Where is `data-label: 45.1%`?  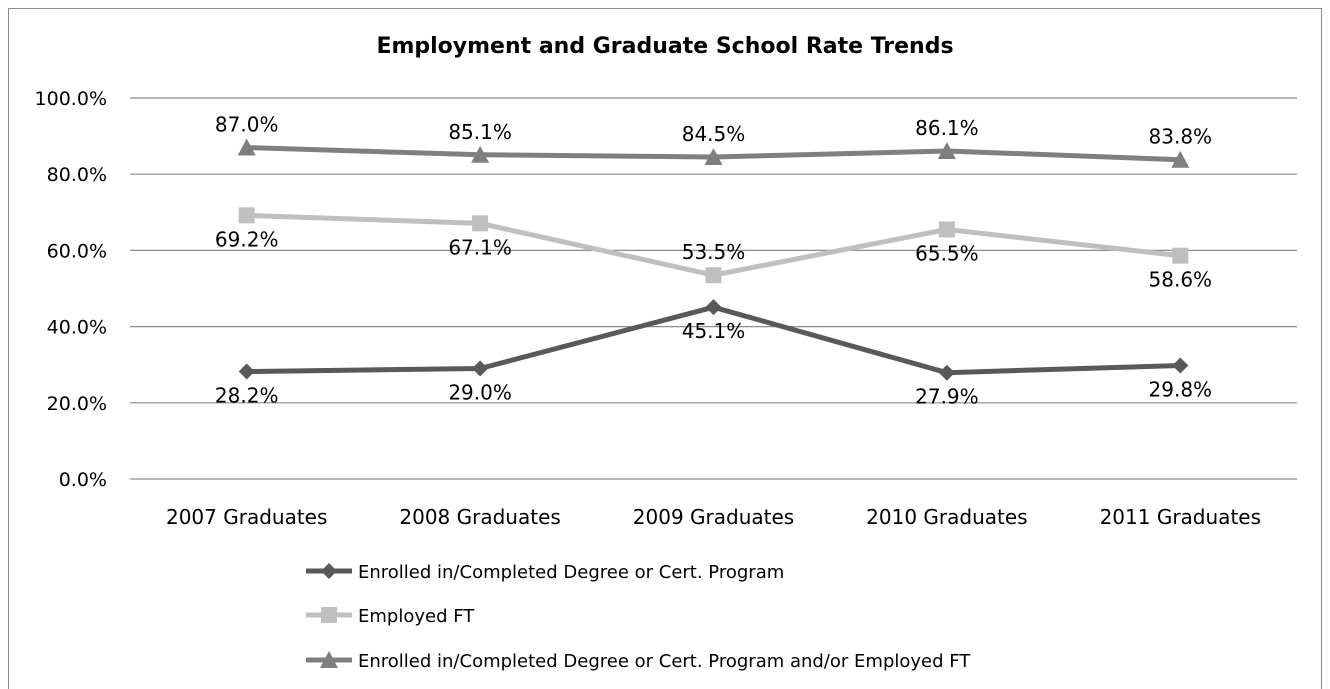
data-label: 45.1% is located at coordinates (714, 331).